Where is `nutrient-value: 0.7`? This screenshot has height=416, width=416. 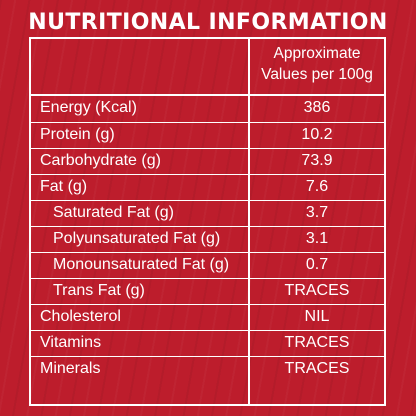
nutrient-value: 0.7 is located at coordinates (317, 264).